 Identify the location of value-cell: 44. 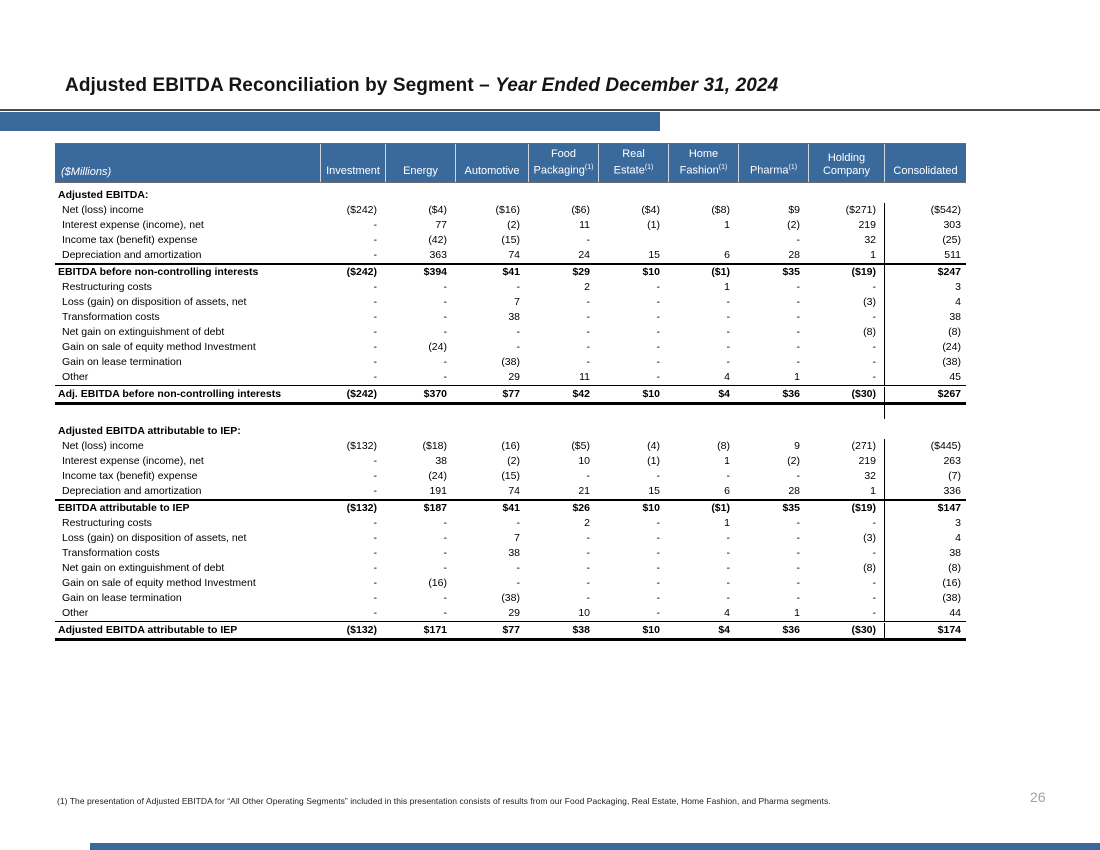
(925, 613).